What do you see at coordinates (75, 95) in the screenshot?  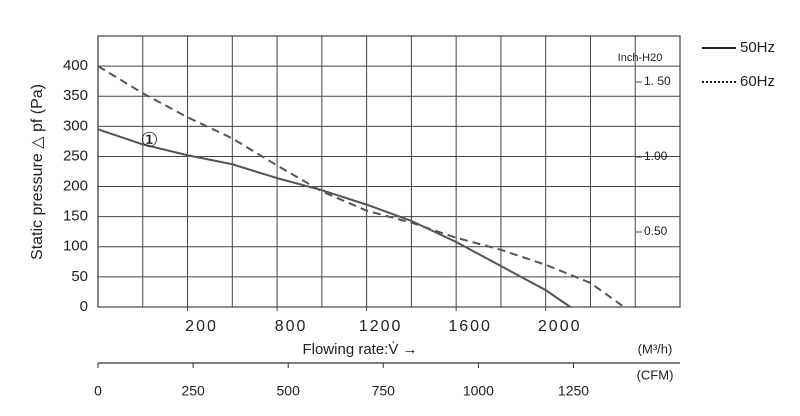 I see `y-tick-label: 350` at bounding box center [75, 95].